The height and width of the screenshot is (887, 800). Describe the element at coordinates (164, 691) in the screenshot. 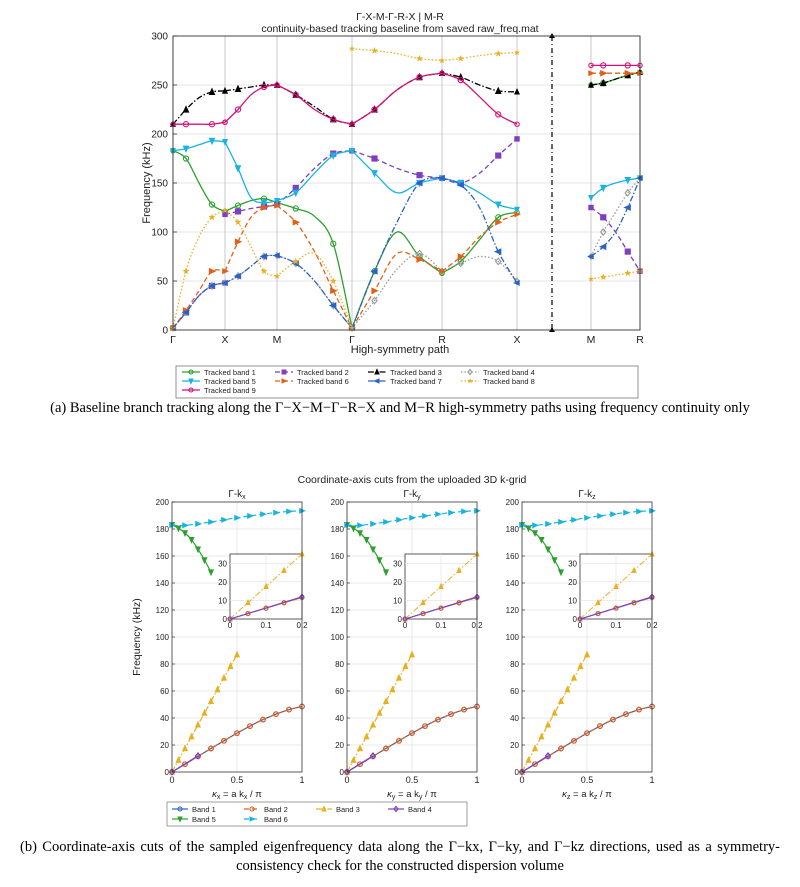

I see `y-tick-label: 60` at that location.